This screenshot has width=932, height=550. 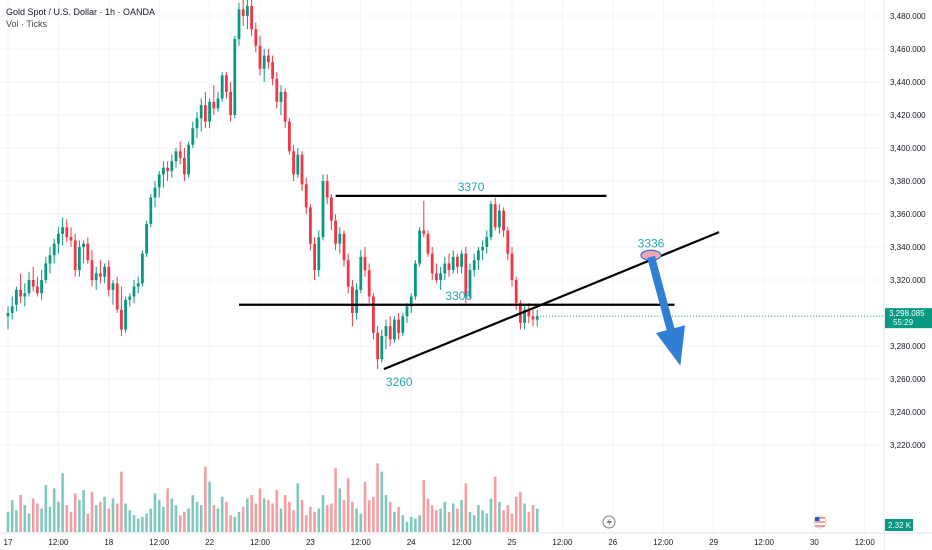 I want to click on y-tick-label: 3,420.000, so click(x=908, y=115).